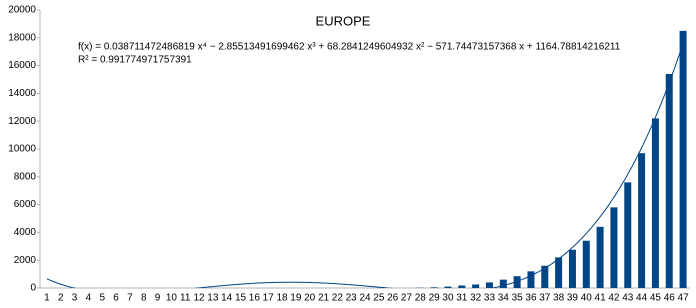  I want to click on x-tick-label: 11, so click(185, 298).